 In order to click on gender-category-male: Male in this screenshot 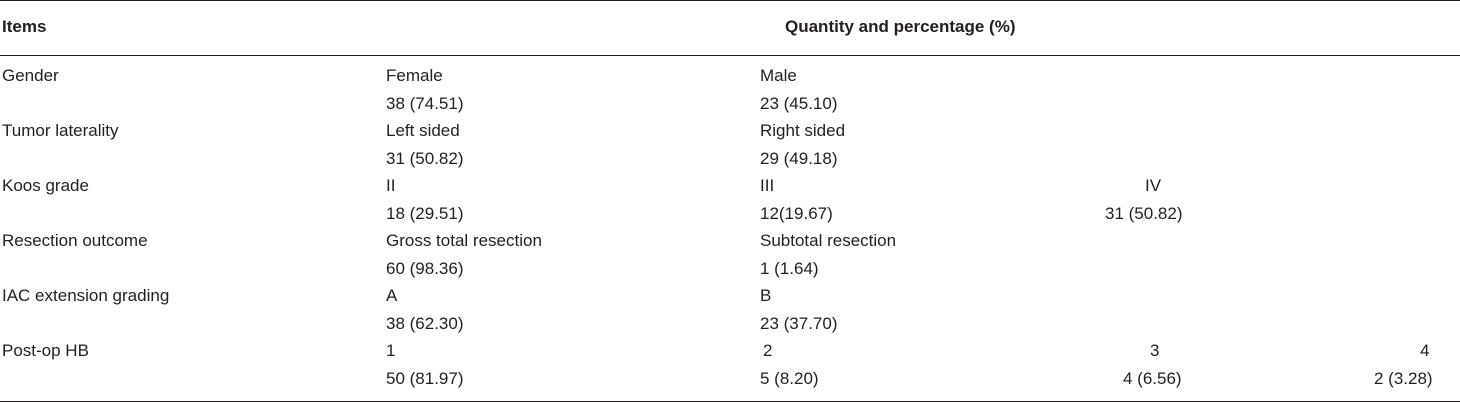, I will do `click(778, 75)`.